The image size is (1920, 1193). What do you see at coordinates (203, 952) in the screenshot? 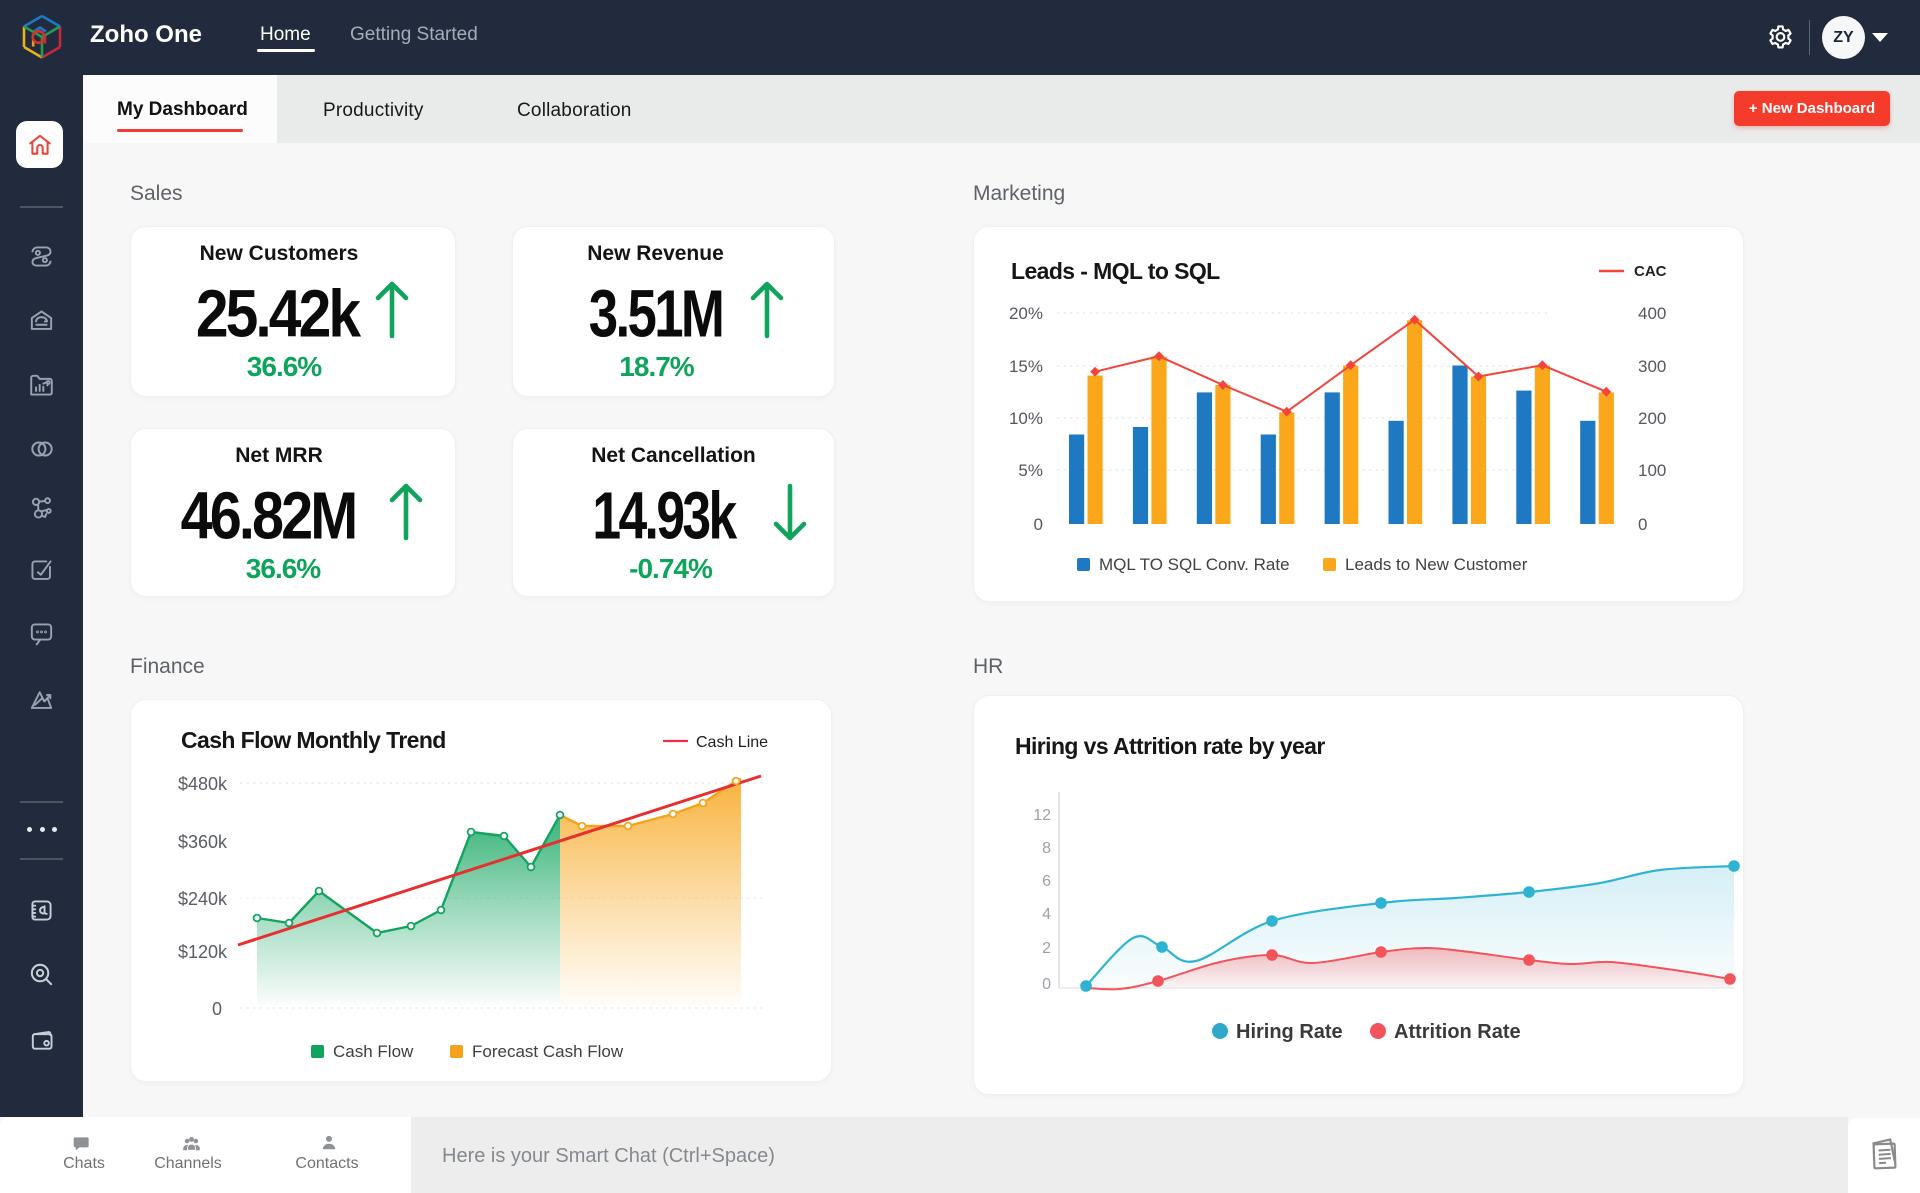
I see `svg-text: $120k` at bounding box center [203, 952].